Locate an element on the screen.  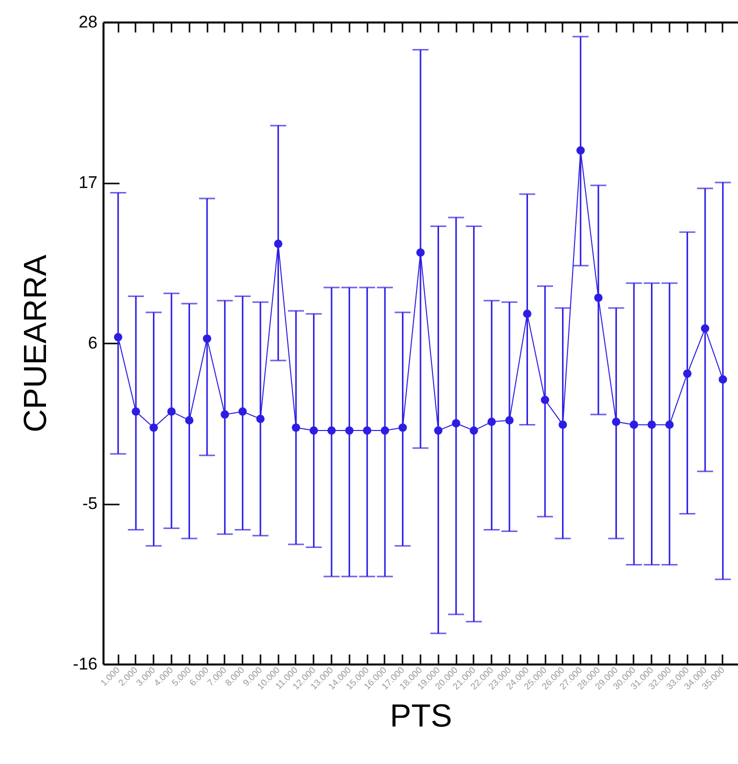
y-tick-label: 28 is located at coordinates (88, 22).